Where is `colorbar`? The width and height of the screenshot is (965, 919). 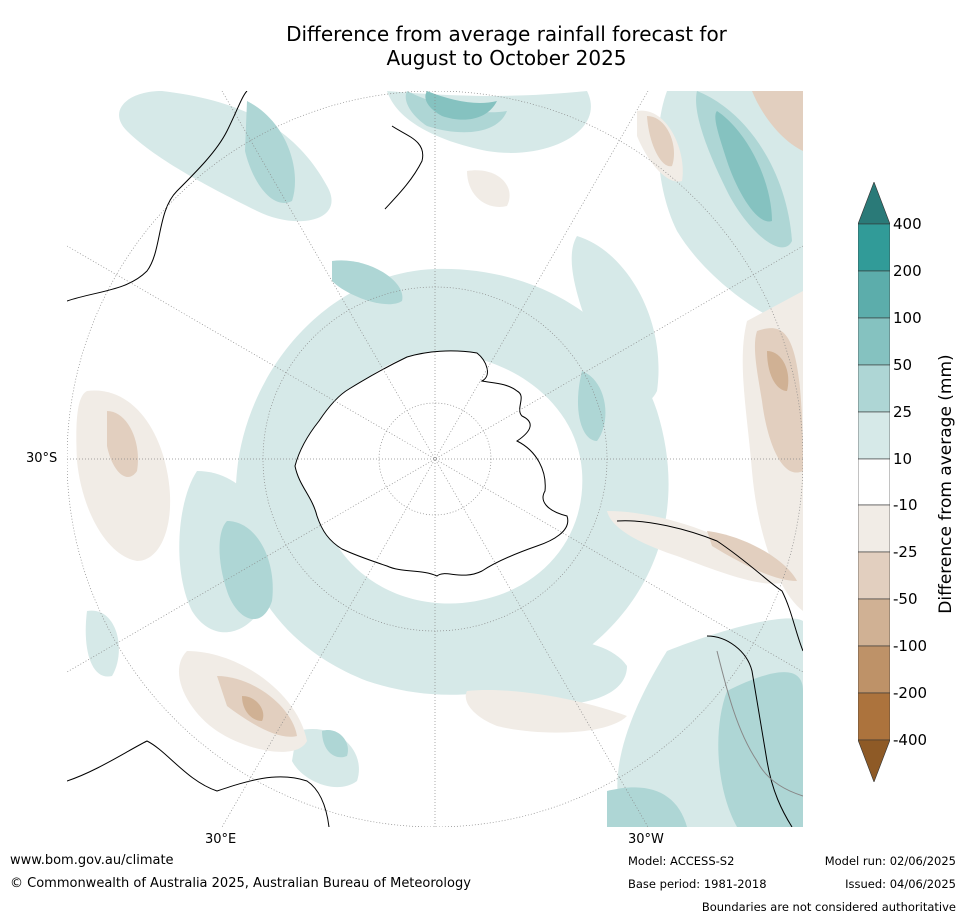
colorbar is located at coordinates (874, 482).